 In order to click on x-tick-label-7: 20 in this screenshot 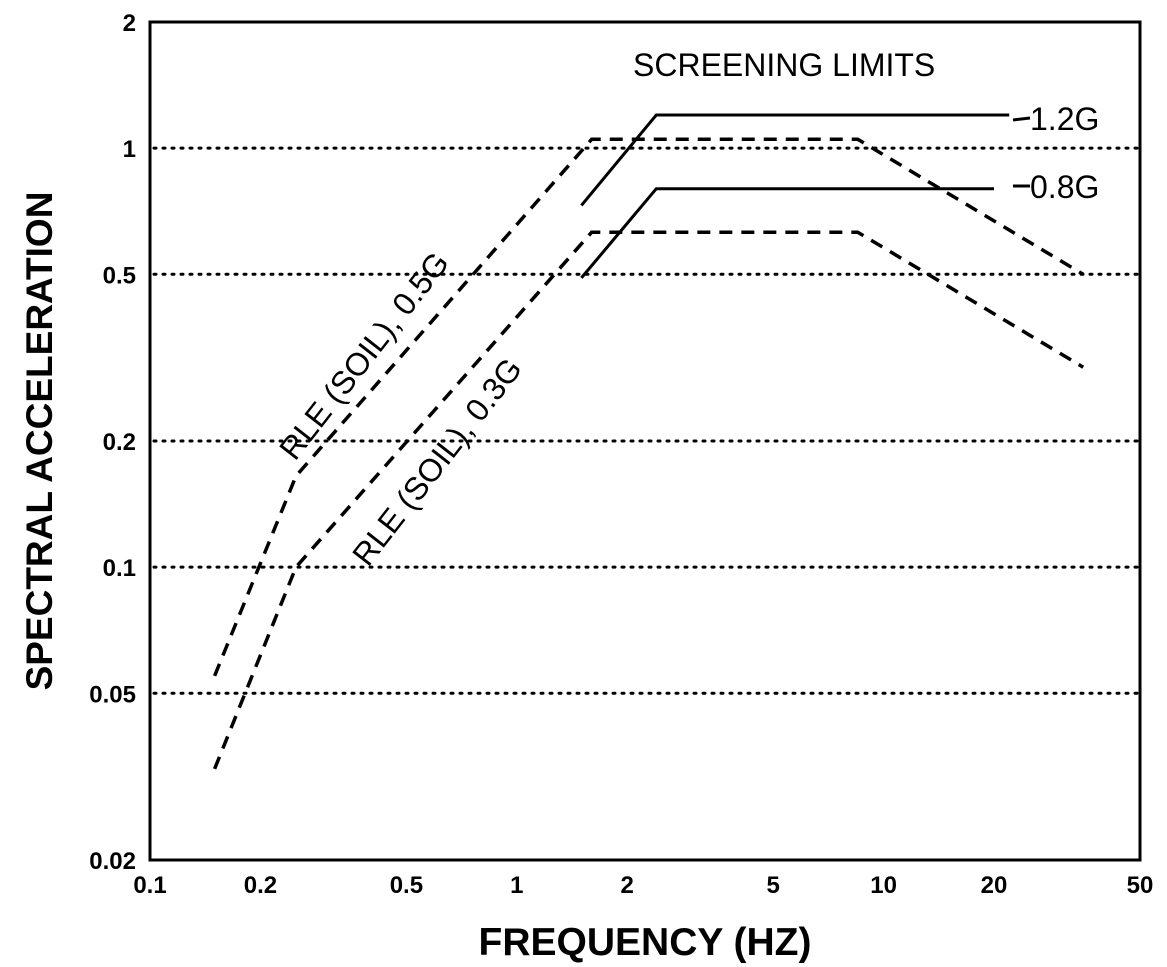, I will do `click(994, 885)`.